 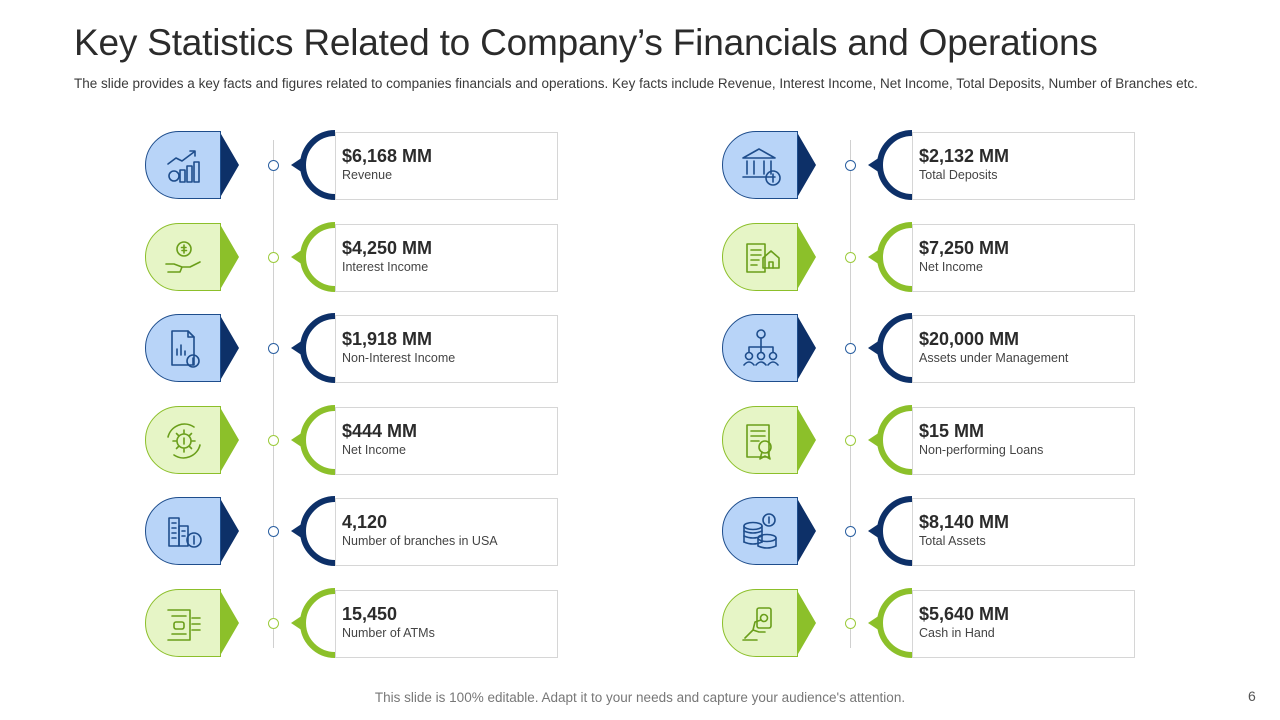 What do you see at coordinates (446, 441) in the screenshot?
I see `stat-card: $444 MM Net Income` at bounding box center [446, 441].